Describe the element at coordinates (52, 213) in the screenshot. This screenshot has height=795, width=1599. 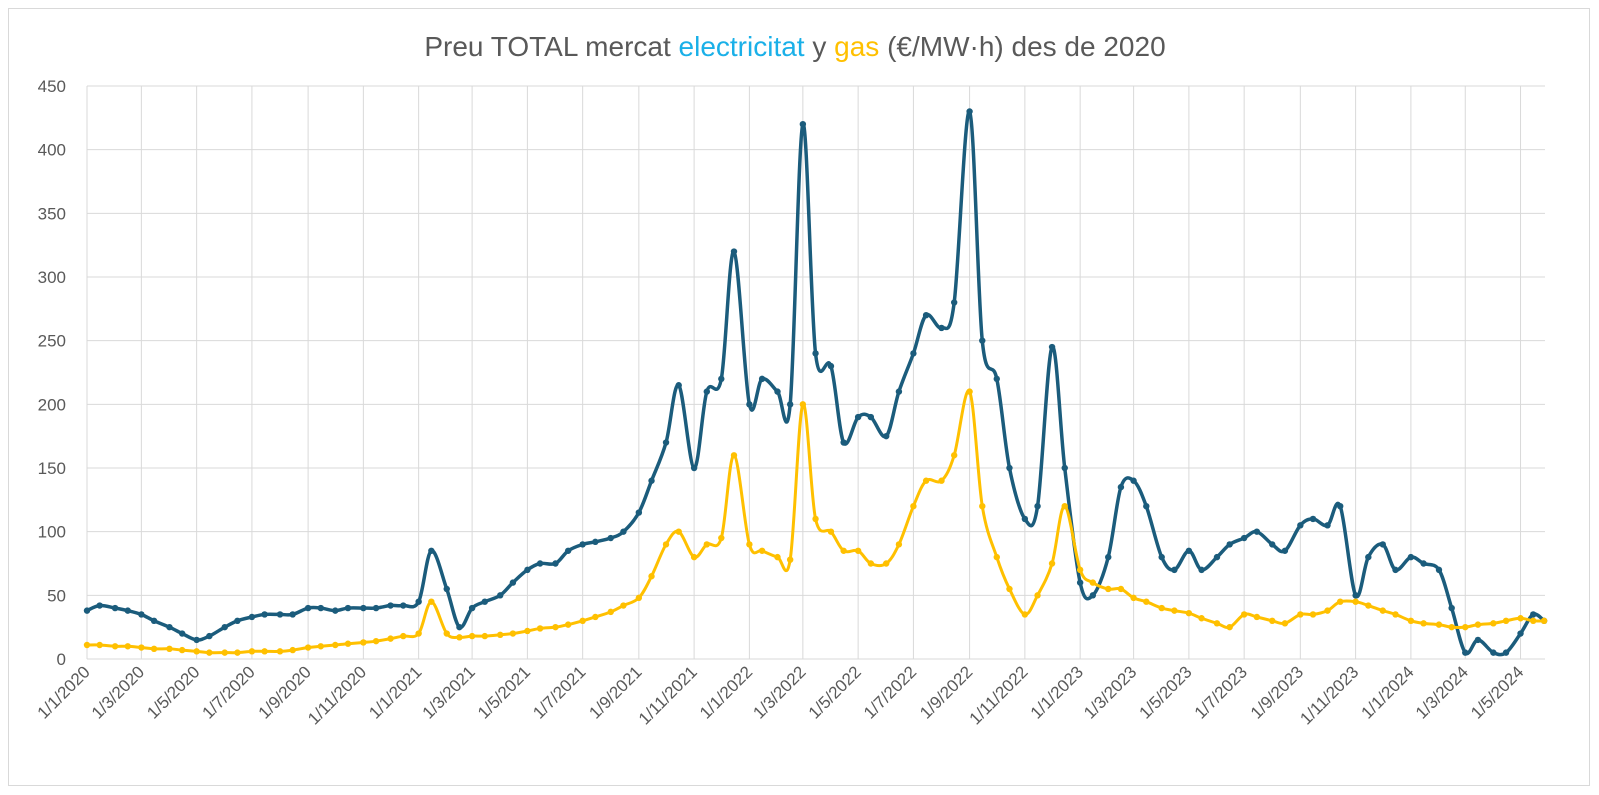
I see `y-tick-label: 350` at that location.